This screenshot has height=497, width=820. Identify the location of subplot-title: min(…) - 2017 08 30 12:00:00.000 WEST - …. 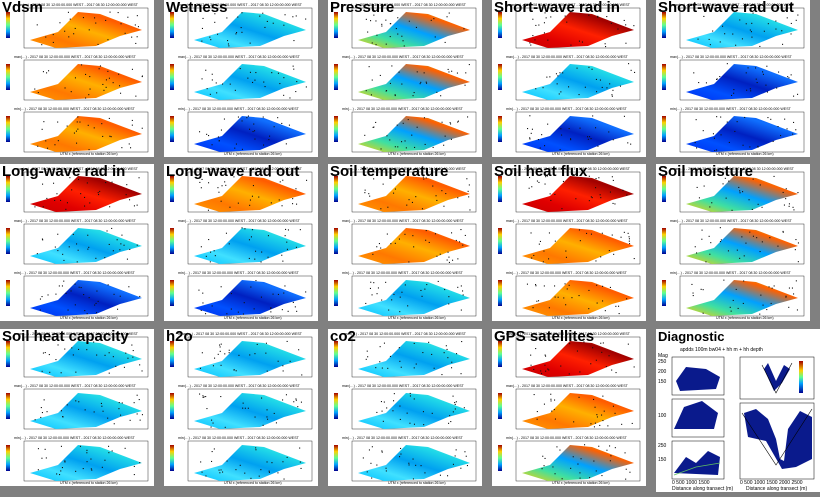
(238, 273).